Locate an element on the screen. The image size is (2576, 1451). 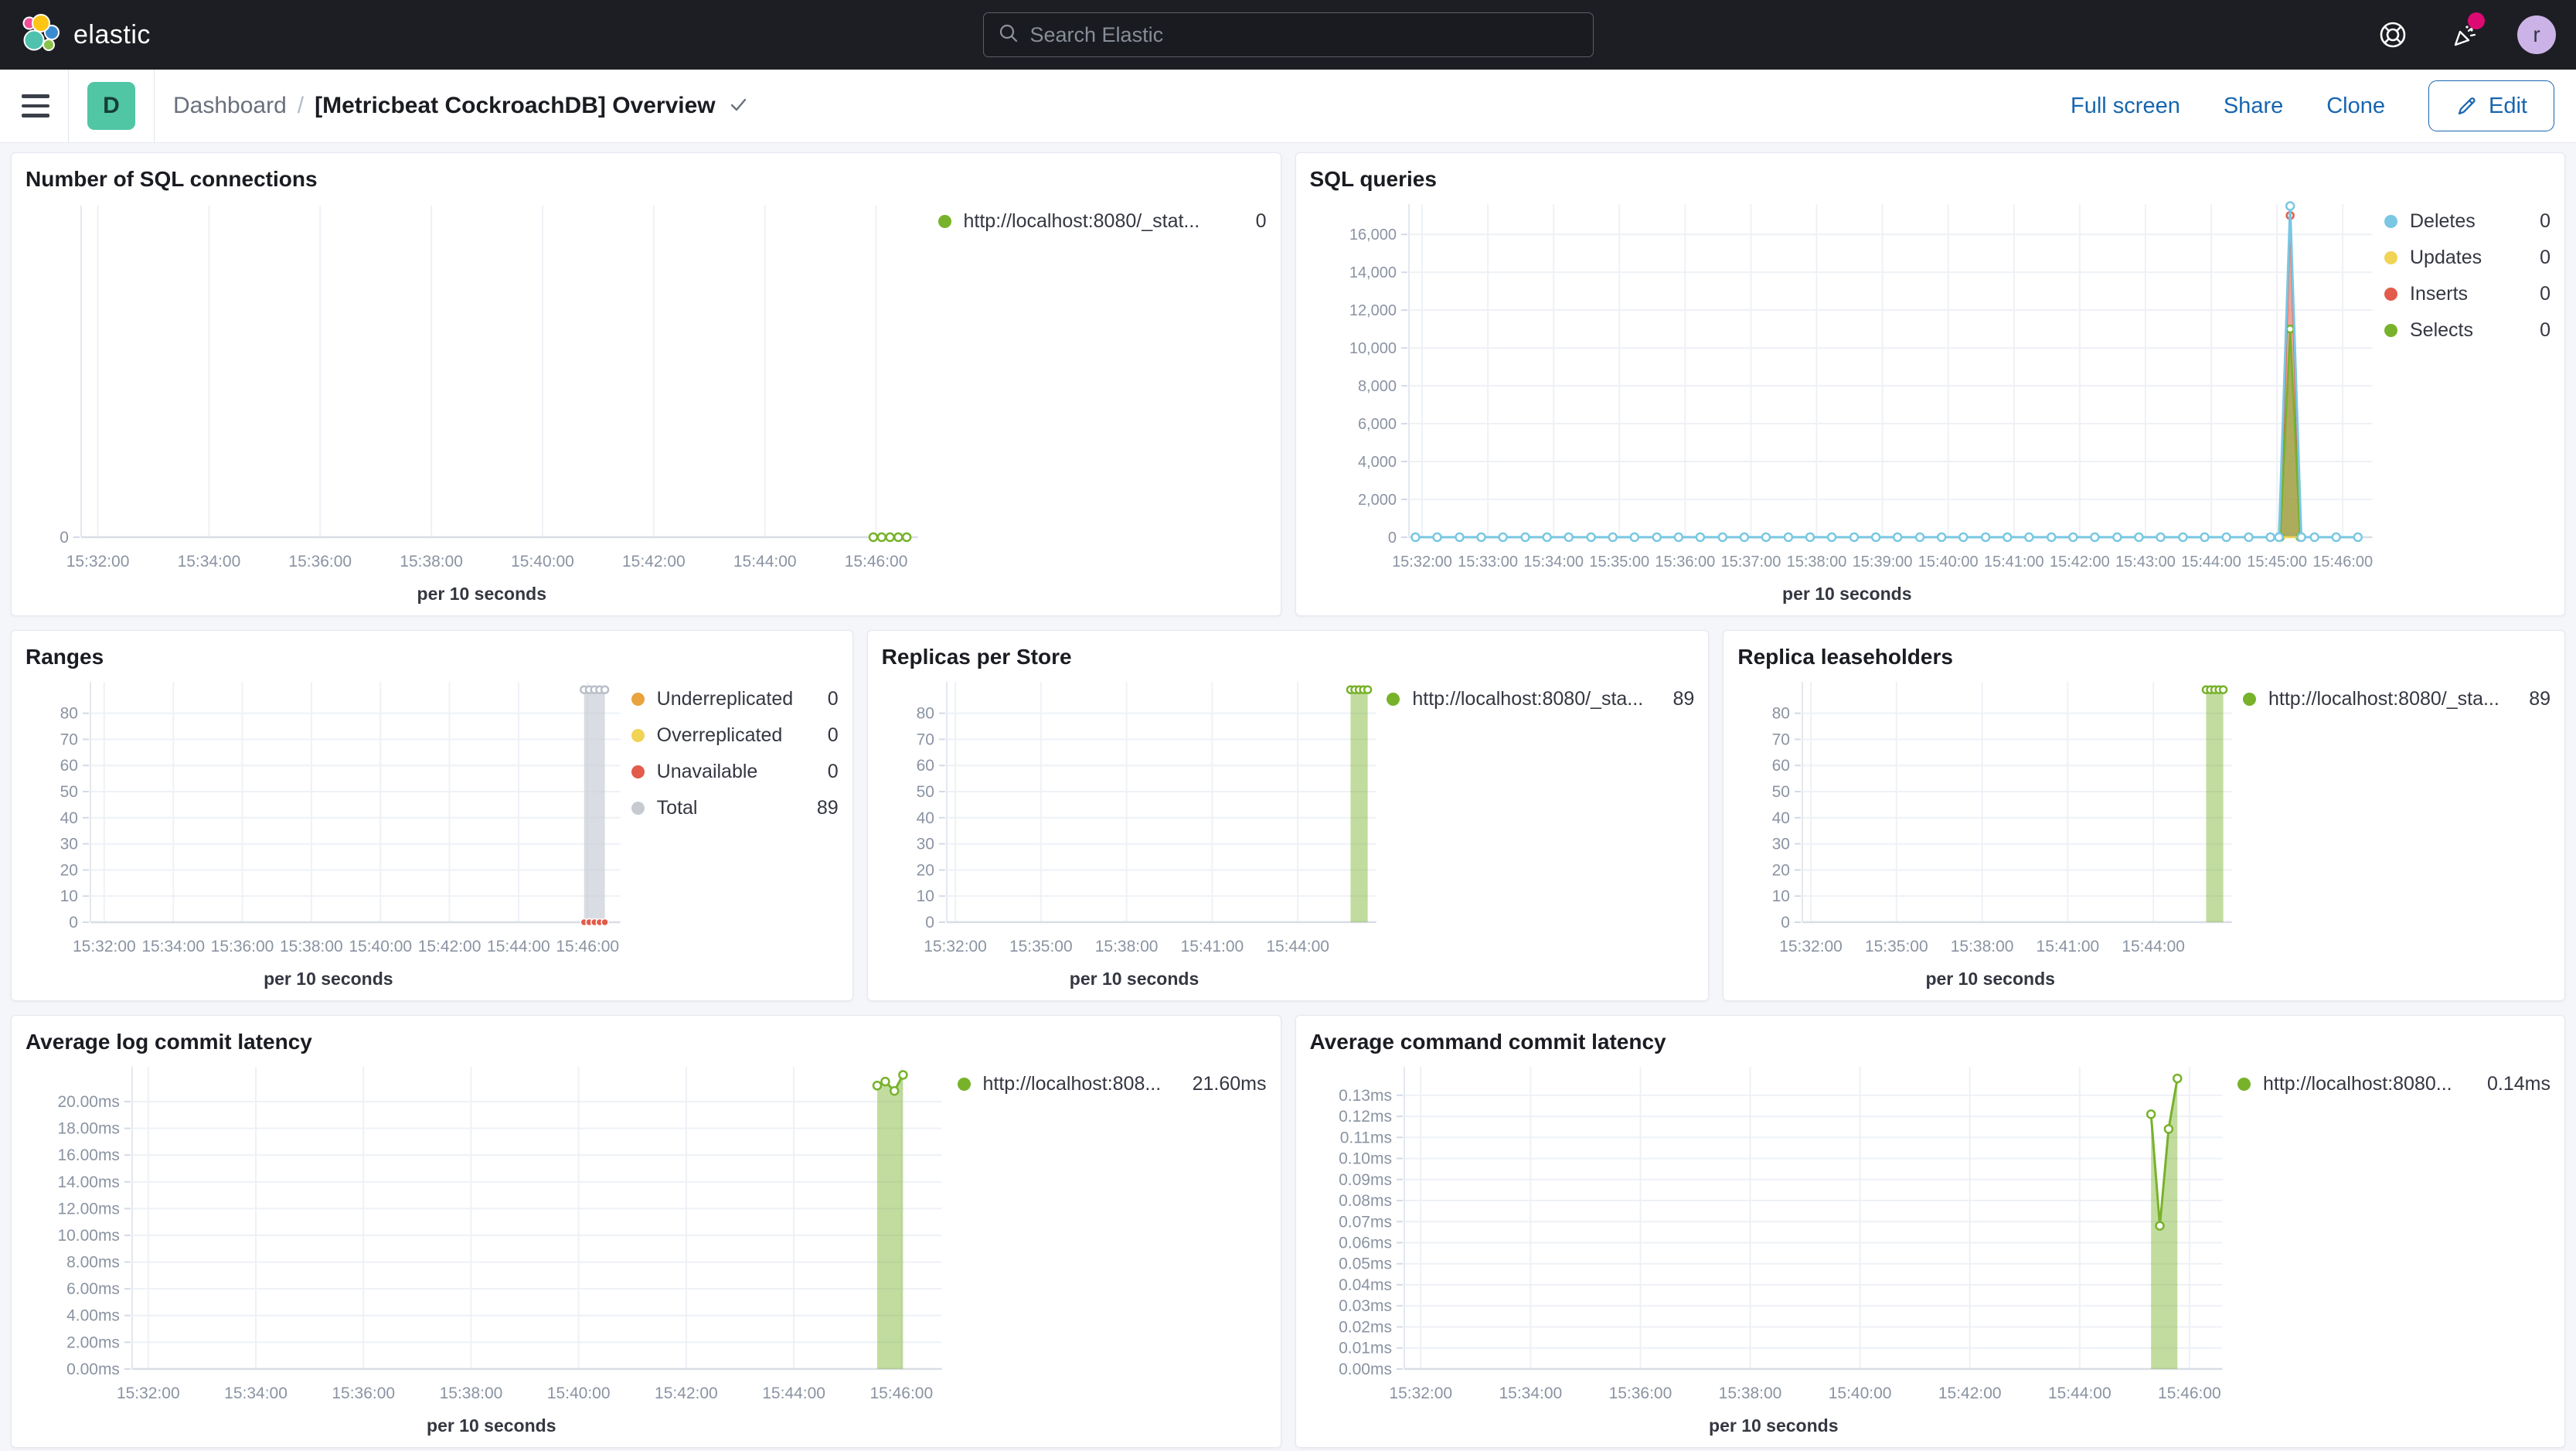
svg-text: 15:36:00 is located at coordinates (1685, 562).